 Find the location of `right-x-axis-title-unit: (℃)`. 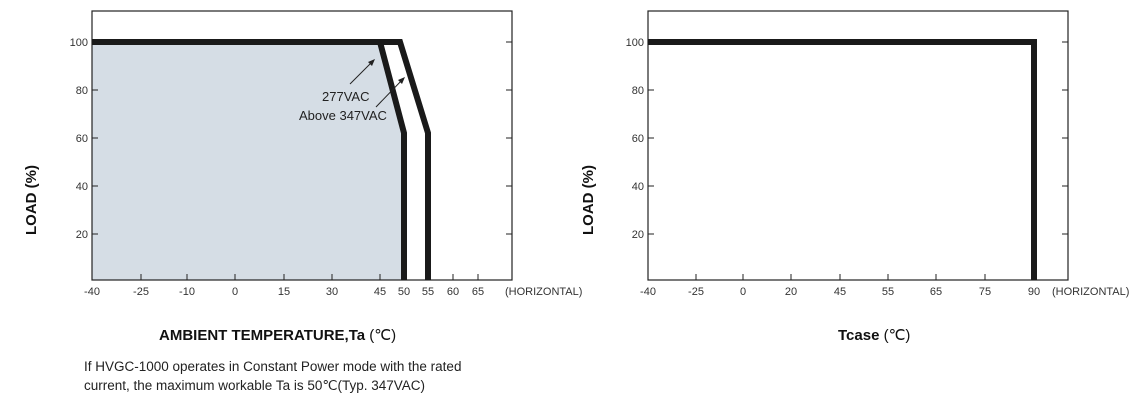

right-x-axis-title-unit: (℃) is located at coordinates (897, 335).